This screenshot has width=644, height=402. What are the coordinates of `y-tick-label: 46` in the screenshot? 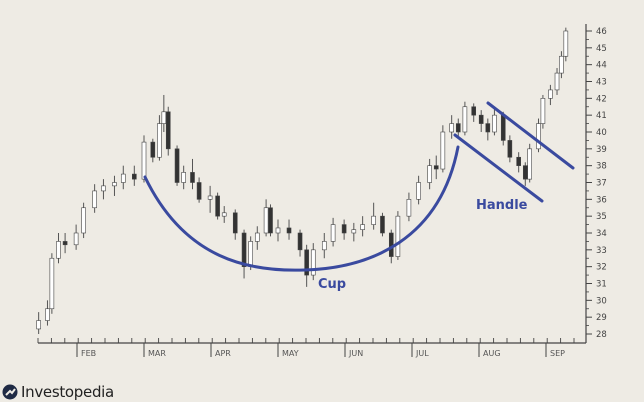 It's located at (601, 32).